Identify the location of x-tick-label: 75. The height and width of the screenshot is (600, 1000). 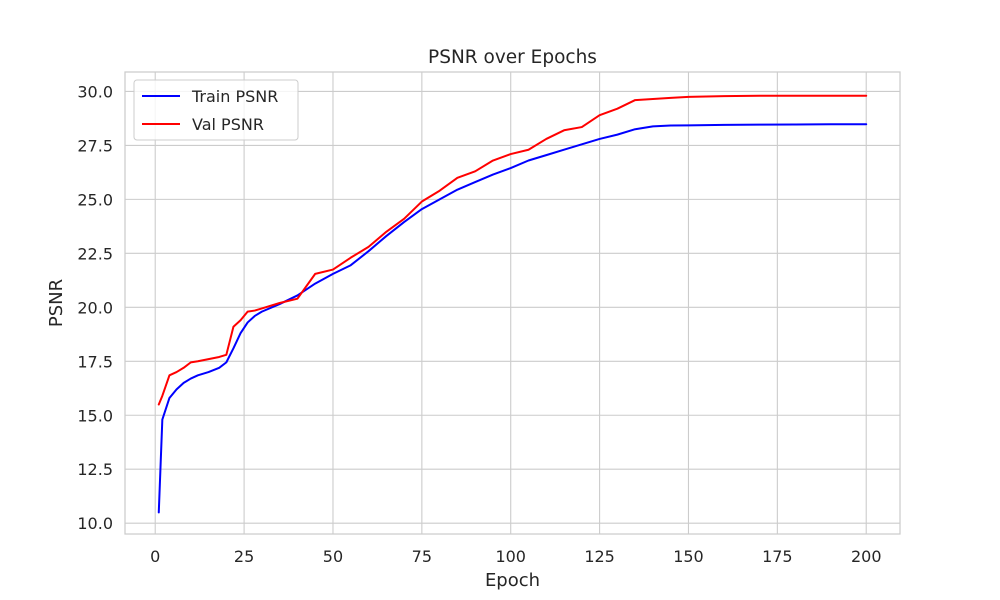
(422, 556).